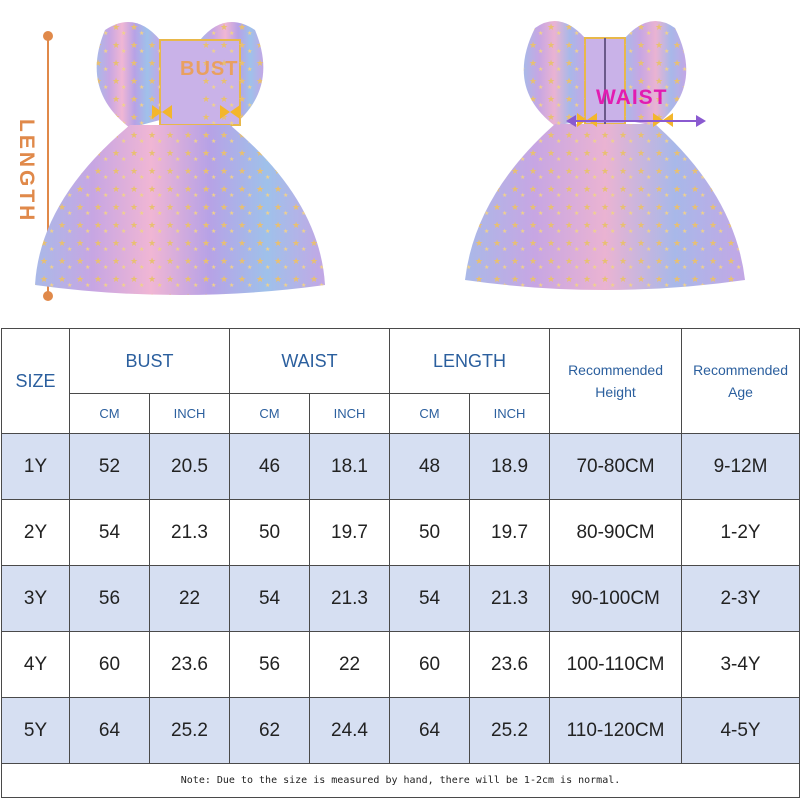  Describe the element at coordinates (350, 532) in the screenshot. I see `cell-waist-inch: 19.7` at that location.